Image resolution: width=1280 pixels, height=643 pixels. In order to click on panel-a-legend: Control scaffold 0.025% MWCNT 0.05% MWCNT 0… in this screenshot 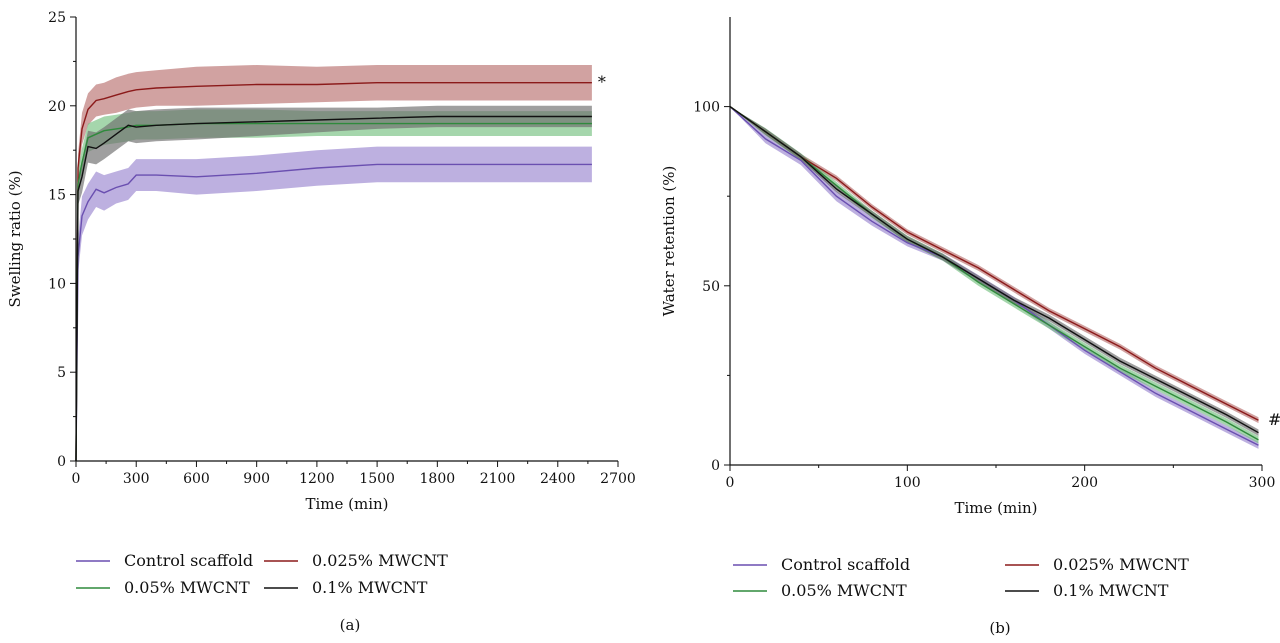, I will do `click(262, 574)`.